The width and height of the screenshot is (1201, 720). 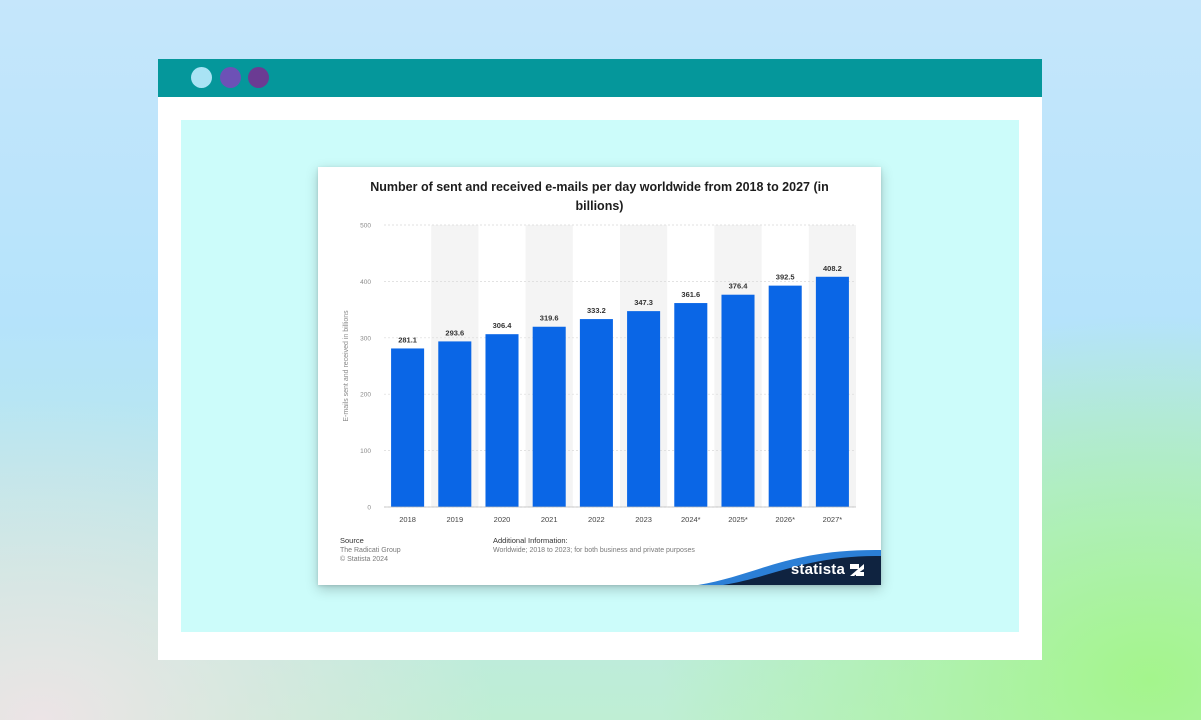 What do you see at coordinates (365, 451) in the screenshot?
I see `y-tick-label: 100` at bounding box center [365, 451].